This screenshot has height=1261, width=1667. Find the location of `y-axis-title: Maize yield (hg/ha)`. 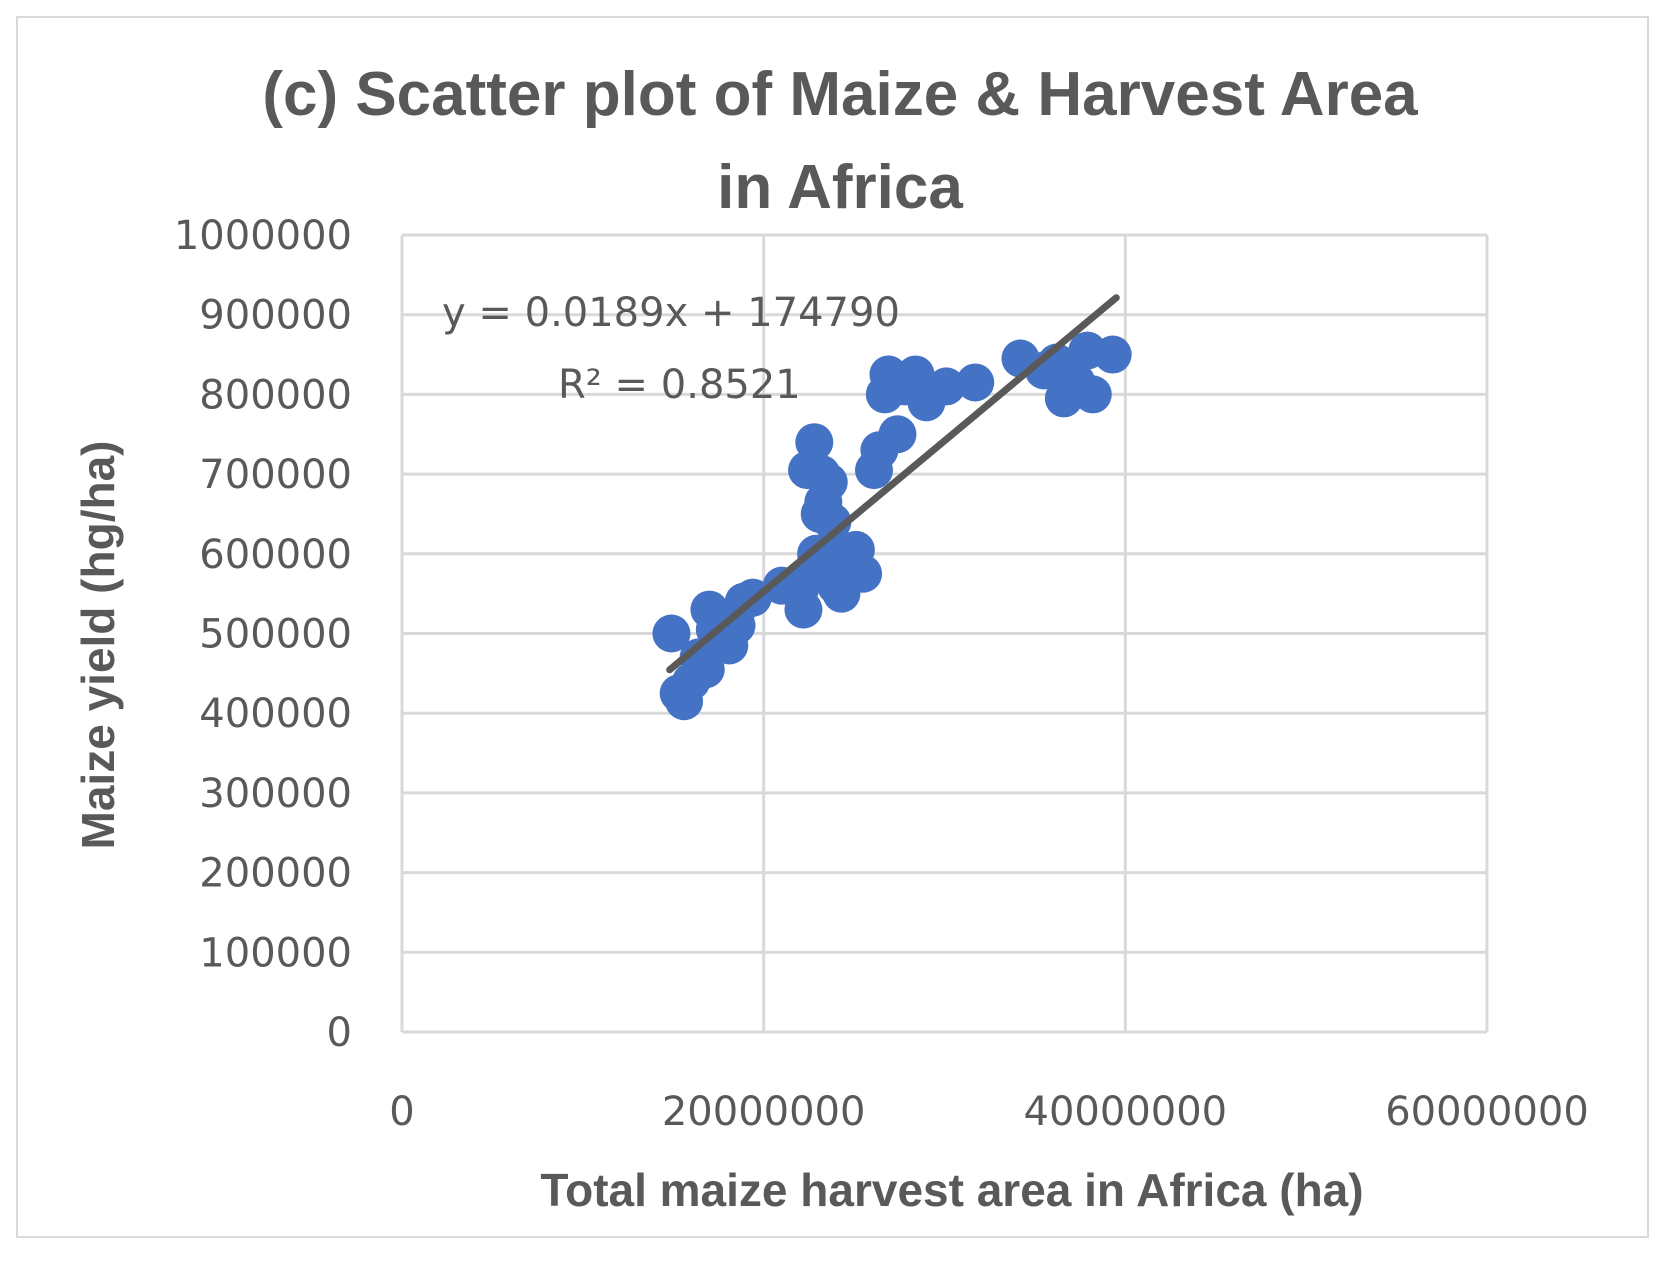

y-axis-title: Maize yield (hg/ha) is located at coordinates (98, 645).